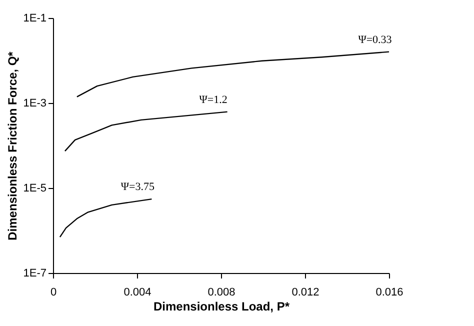 The height and width of the screenshot is (326, 474). I want to click on x-axis-title: Dimensionless Load, P*, so click(221, 307).